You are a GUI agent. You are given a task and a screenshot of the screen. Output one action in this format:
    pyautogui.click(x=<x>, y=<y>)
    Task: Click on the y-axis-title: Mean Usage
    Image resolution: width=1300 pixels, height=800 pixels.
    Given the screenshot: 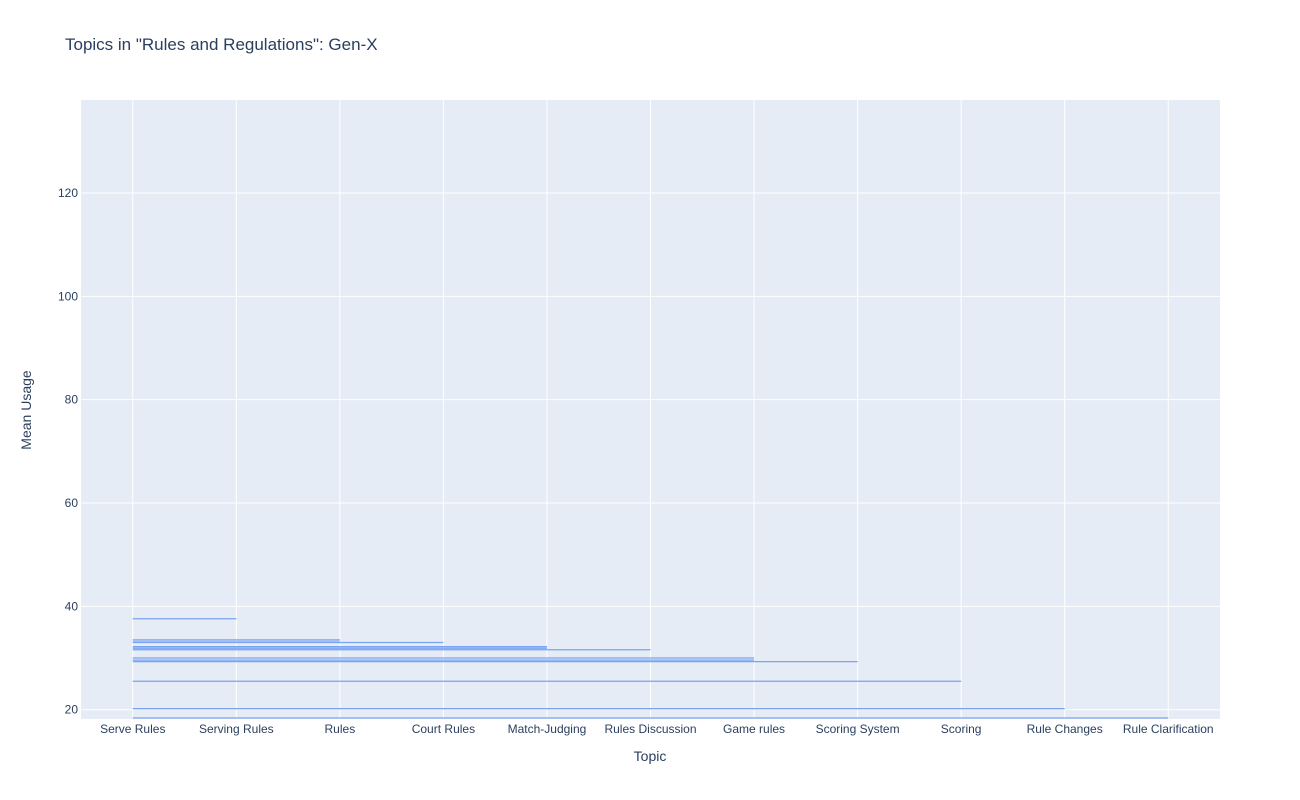 What is the action you would take?
    pyautogui.click(x=26, y=410)
    